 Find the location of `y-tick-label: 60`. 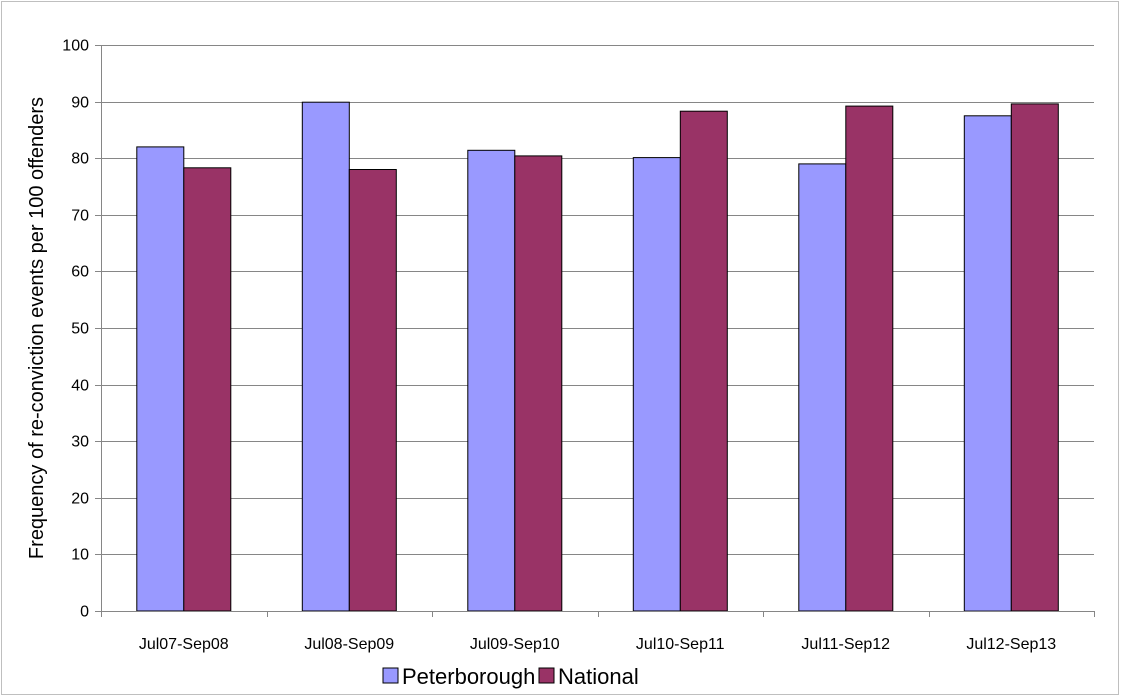

y-tick-label: 60 is located at coordinates (80, 272).